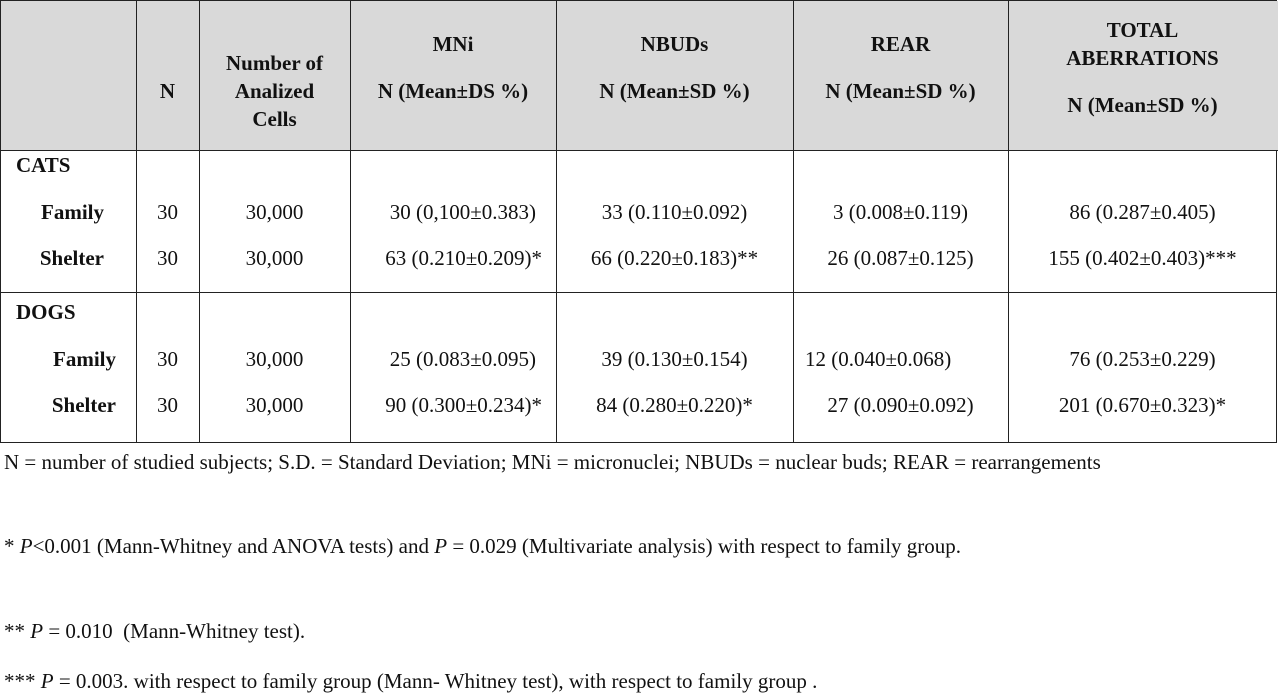 Image resolution: width=1280 pixels, height=699 pixels. I want to click on cell-total: 76 (0.253±0.229), so click(1142, 359).